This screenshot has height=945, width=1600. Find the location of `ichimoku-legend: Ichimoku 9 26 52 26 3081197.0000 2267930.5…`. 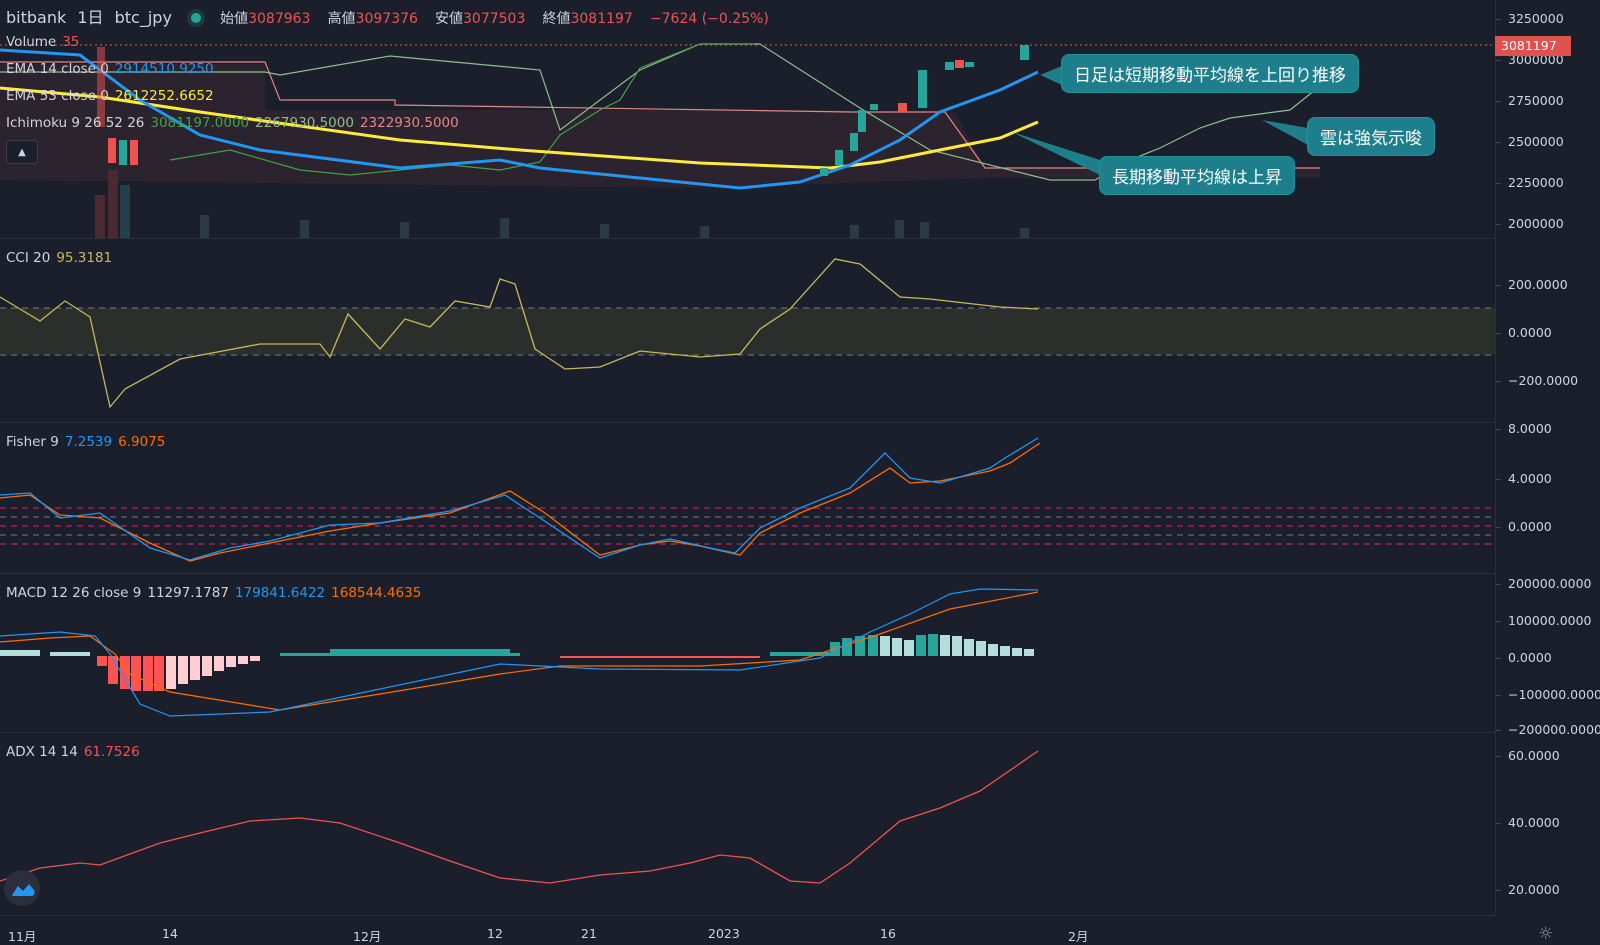

ichimoku-legend: Ichimoku 9 26 52 26 3081197.0000 2267930.5… is located at coordinates (232, 123).